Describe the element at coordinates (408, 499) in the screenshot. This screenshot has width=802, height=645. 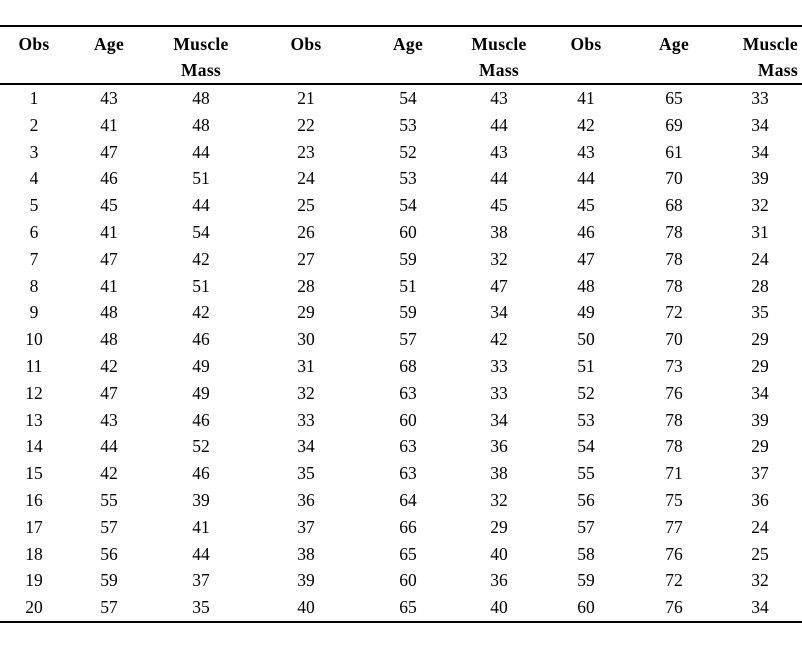
I see `table-cell: 64` at that location.